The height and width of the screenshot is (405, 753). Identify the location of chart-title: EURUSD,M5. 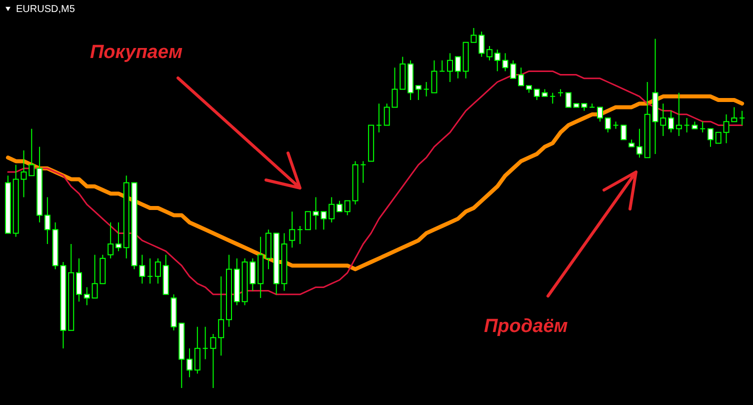
(46, 9).